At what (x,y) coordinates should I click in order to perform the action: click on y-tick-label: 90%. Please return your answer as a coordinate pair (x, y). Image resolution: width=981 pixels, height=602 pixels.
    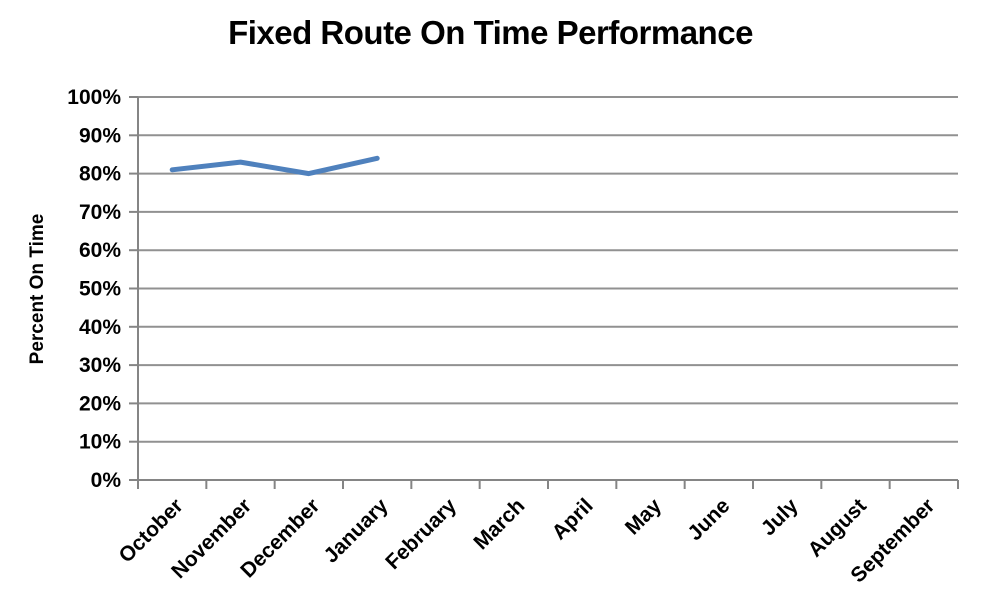
    Looking at the image, I should click on (100, 135).